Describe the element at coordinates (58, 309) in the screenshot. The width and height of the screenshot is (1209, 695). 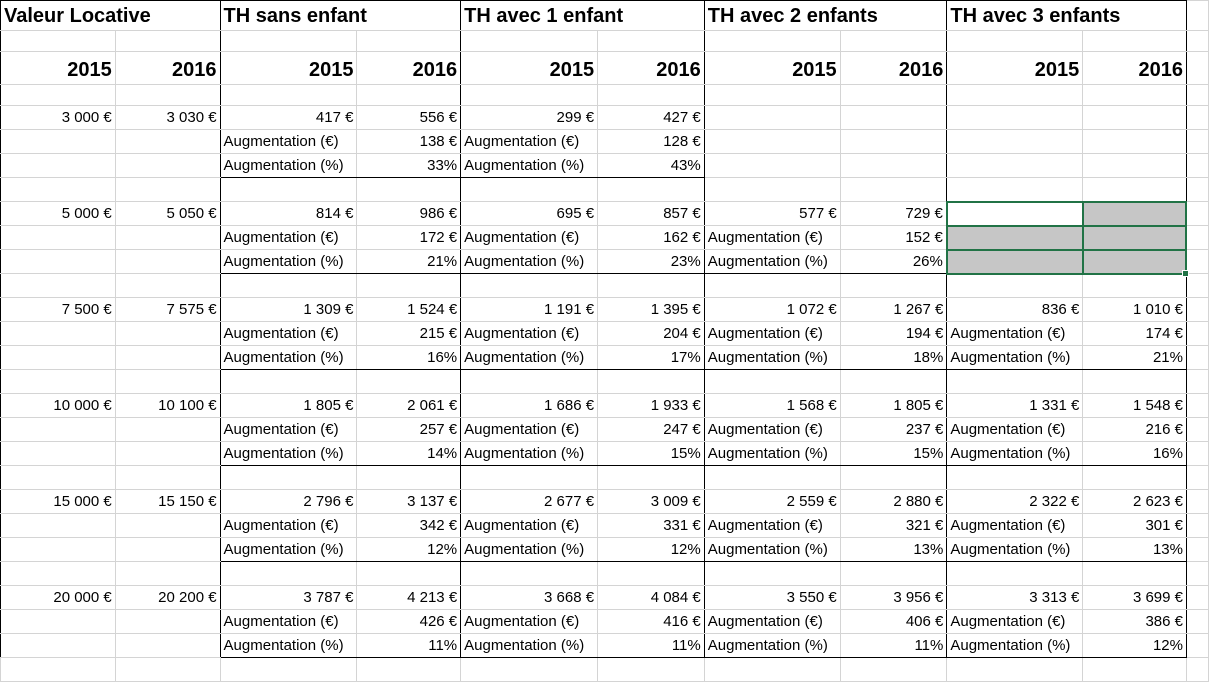
I see `valeur-locative-2015: 7 500 €` at that location.